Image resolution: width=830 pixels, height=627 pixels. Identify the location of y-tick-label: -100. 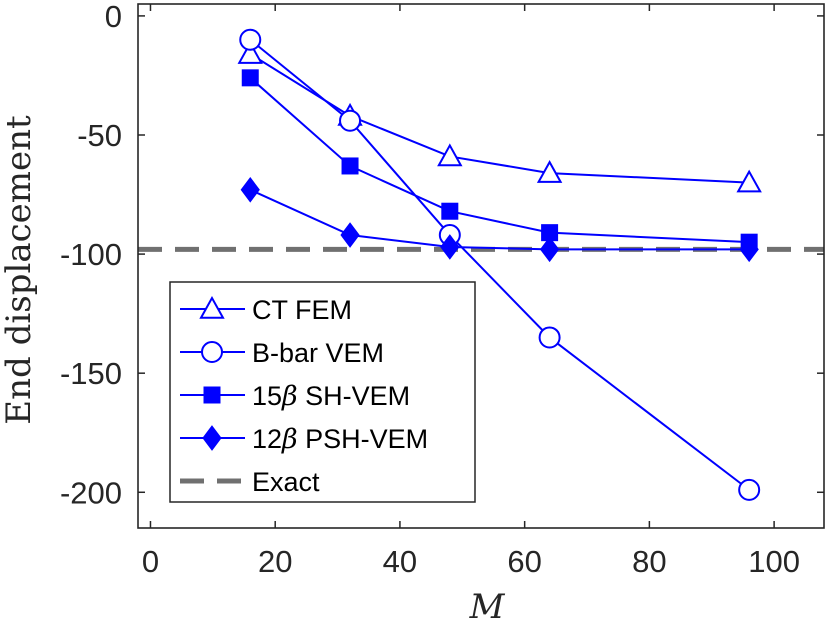
(91, 254).